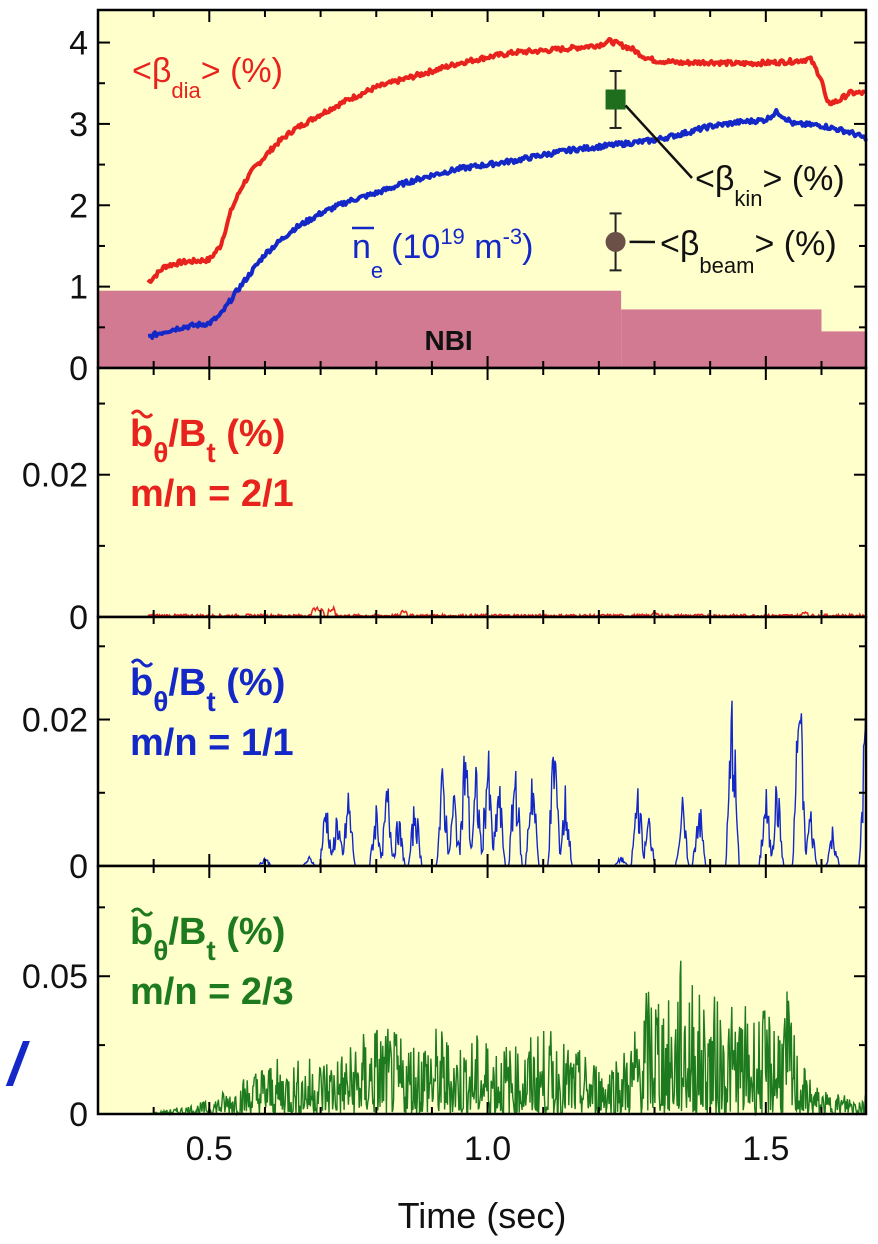  Describe the element at coordinates (442, 253) in the screenshot. I see `label-ne: ne(1019 m-3)` at that location.